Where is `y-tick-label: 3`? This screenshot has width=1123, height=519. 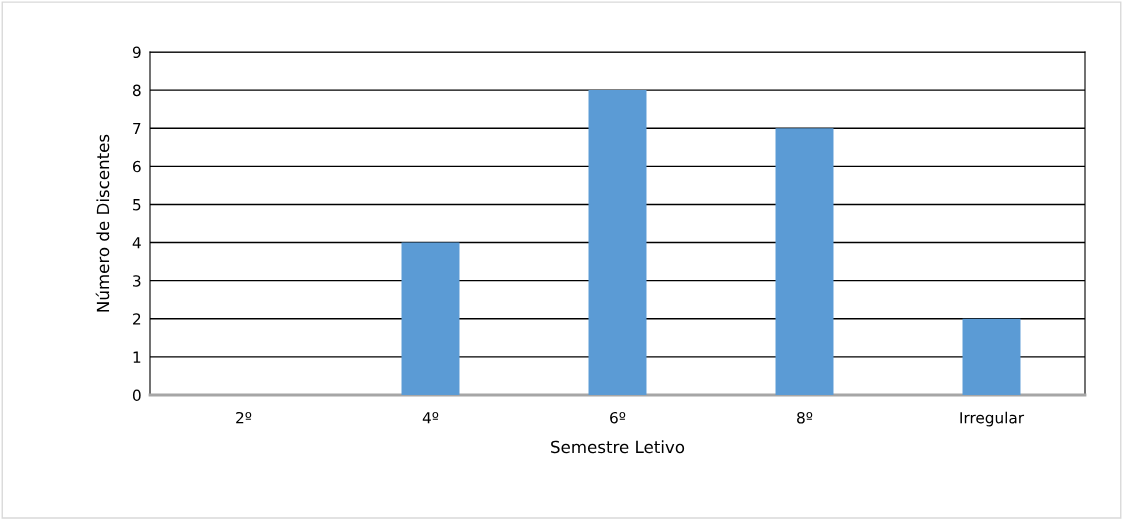
y-tick-label: 3 is located at coordinates (137, 281).